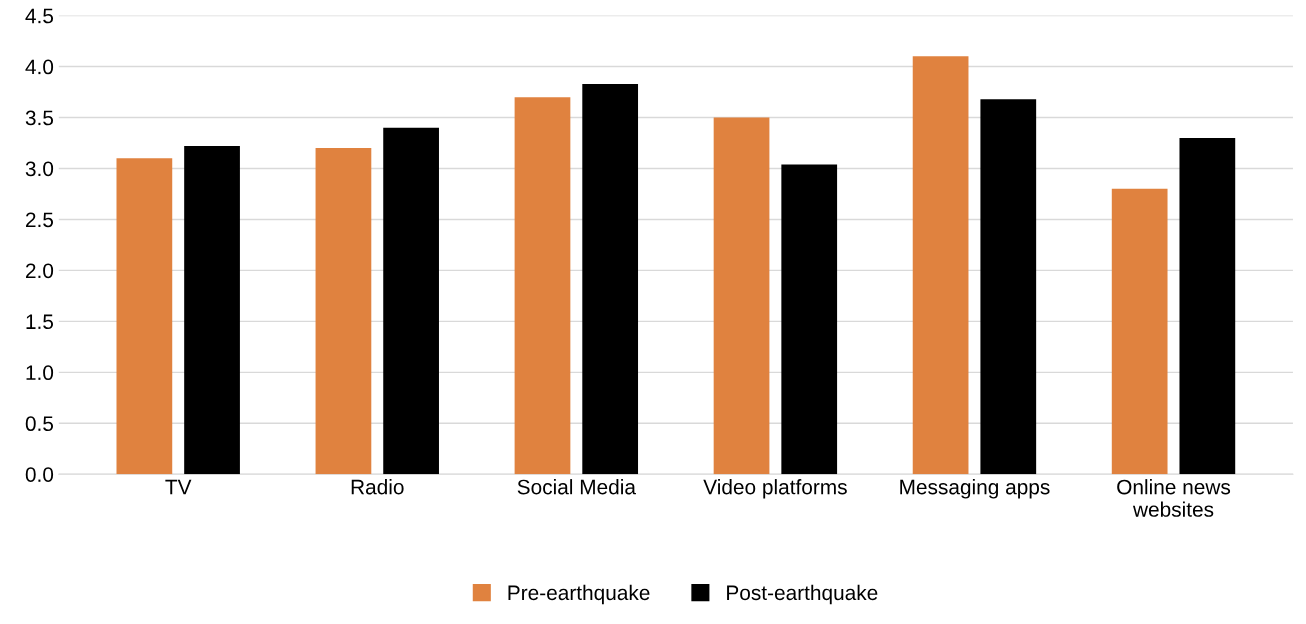  Describe the element at coordinates (40, 271) in the screenshot. I see `y-tick-label: 2.0` at that location.